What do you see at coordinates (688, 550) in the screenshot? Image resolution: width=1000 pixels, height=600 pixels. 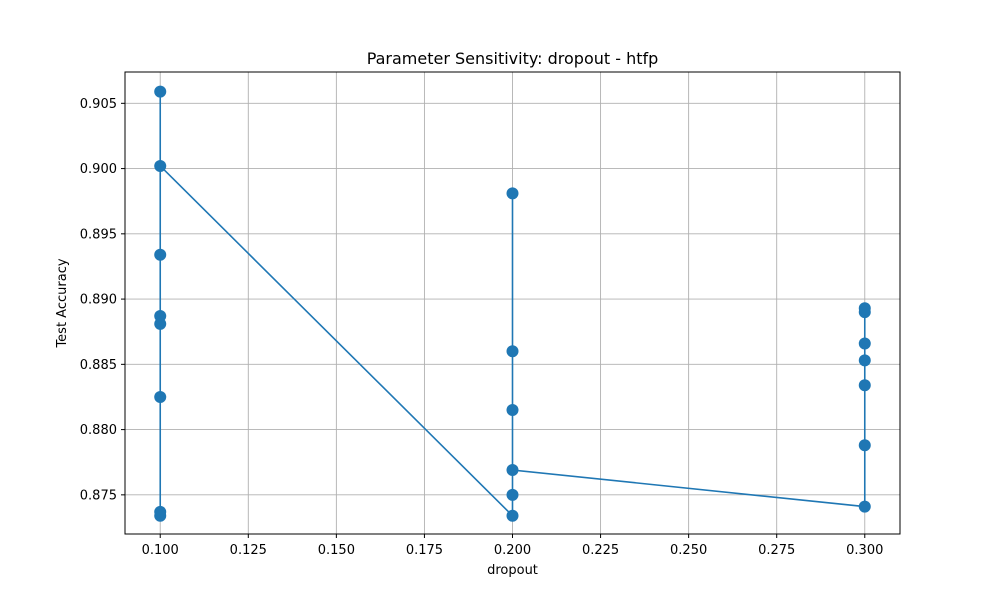 I see `x-tick-label: 0.250` at bounding box center [688, 550].